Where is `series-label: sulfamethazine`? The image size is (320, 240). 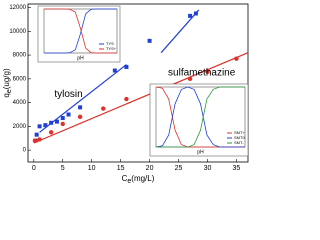 series-label: sulfamethazine is located at coordinates (202, 73).